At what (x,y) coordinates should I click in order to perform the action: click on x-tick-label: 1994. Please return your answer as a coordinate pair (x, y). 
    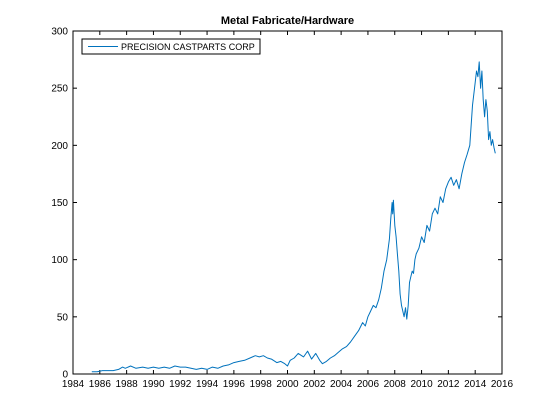
    Looking at the image, I should click on (207, 384).